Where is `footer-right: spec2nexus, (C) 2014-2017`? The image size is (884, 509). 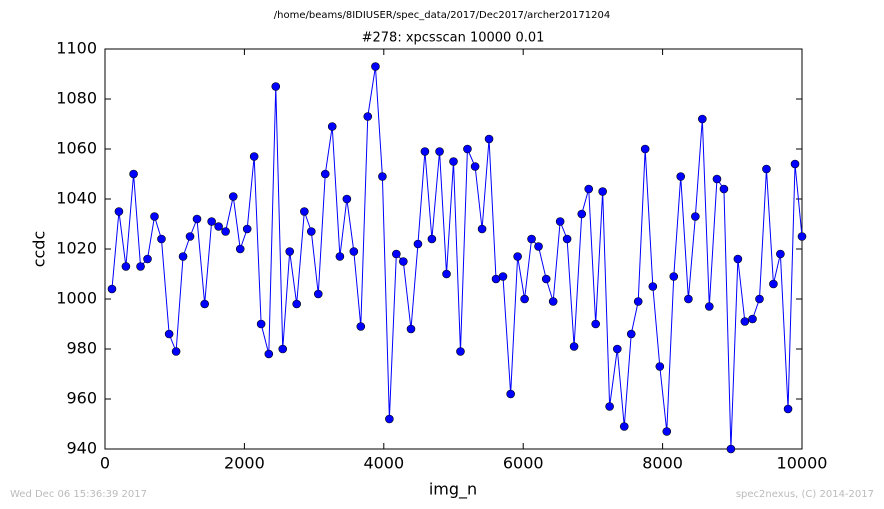
footer-right: spec2nexus, (C) 2014-2017 is located at coordinates (805, 494).